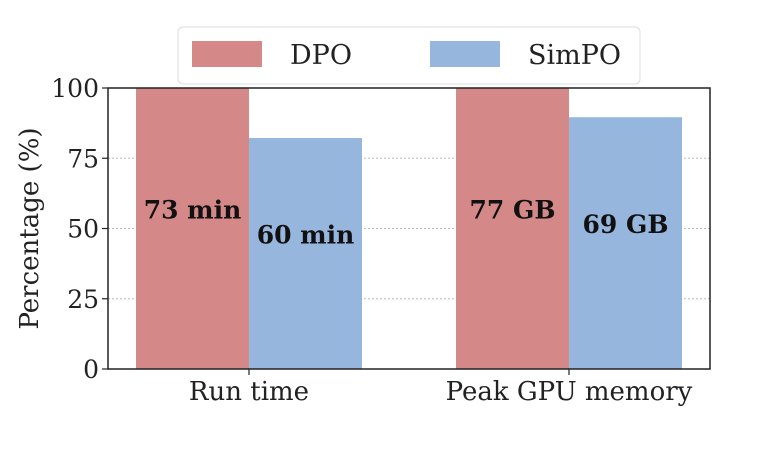 This screenshot has height=454, width=766. Describe the element at coordinates (75, 88) in the screenshot. I see `y-tick-label: 100` at that location.